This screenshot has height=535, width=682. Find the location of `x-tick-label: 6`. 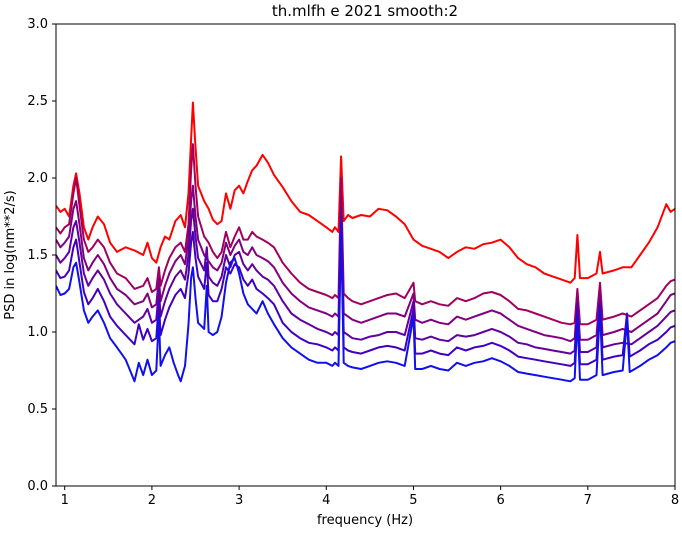

x-tick-label: 6 is located at coordinates (500, 500).